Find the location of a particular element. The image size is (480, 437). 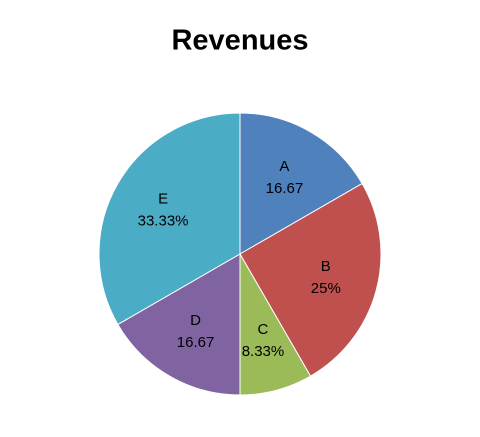

category-label: C is located at coordinates (263, 329).